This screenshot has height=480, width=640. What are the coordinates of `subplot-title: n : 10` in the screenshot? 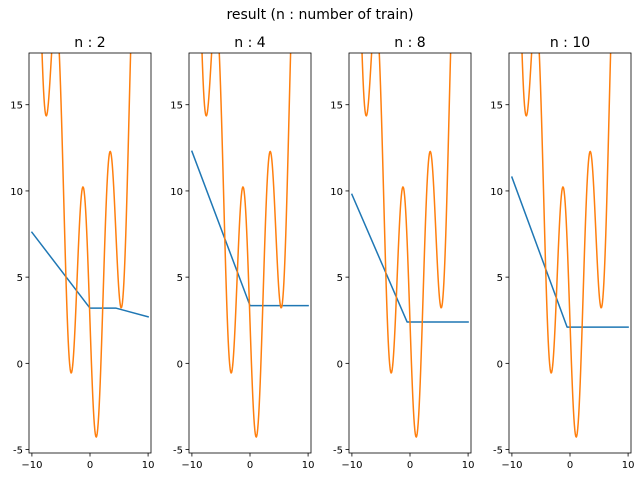 It's located at (570, 43).